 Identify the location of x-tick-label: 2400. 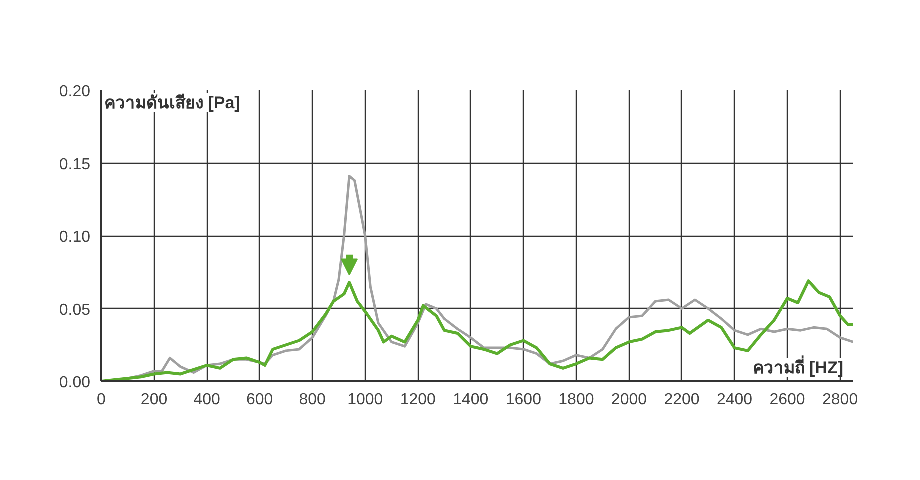
(734, 400).